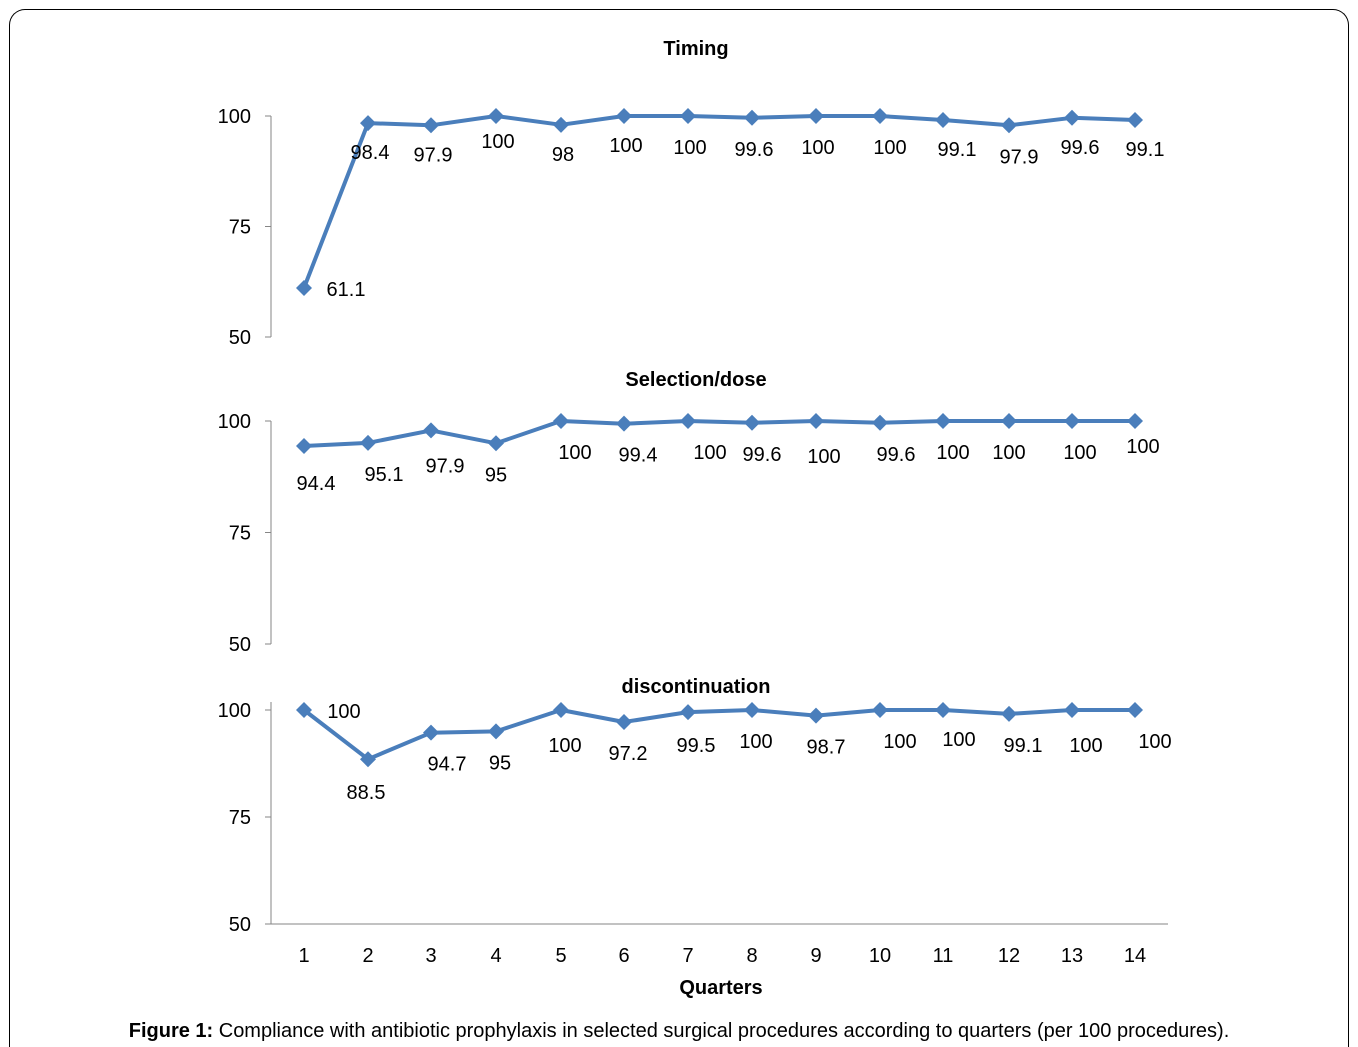 The height and width of the screenshot is (1047, 1358). Describe the element at coordinates (560, 956) in the screenshot. I see `x-tick-label: 5` at that location.